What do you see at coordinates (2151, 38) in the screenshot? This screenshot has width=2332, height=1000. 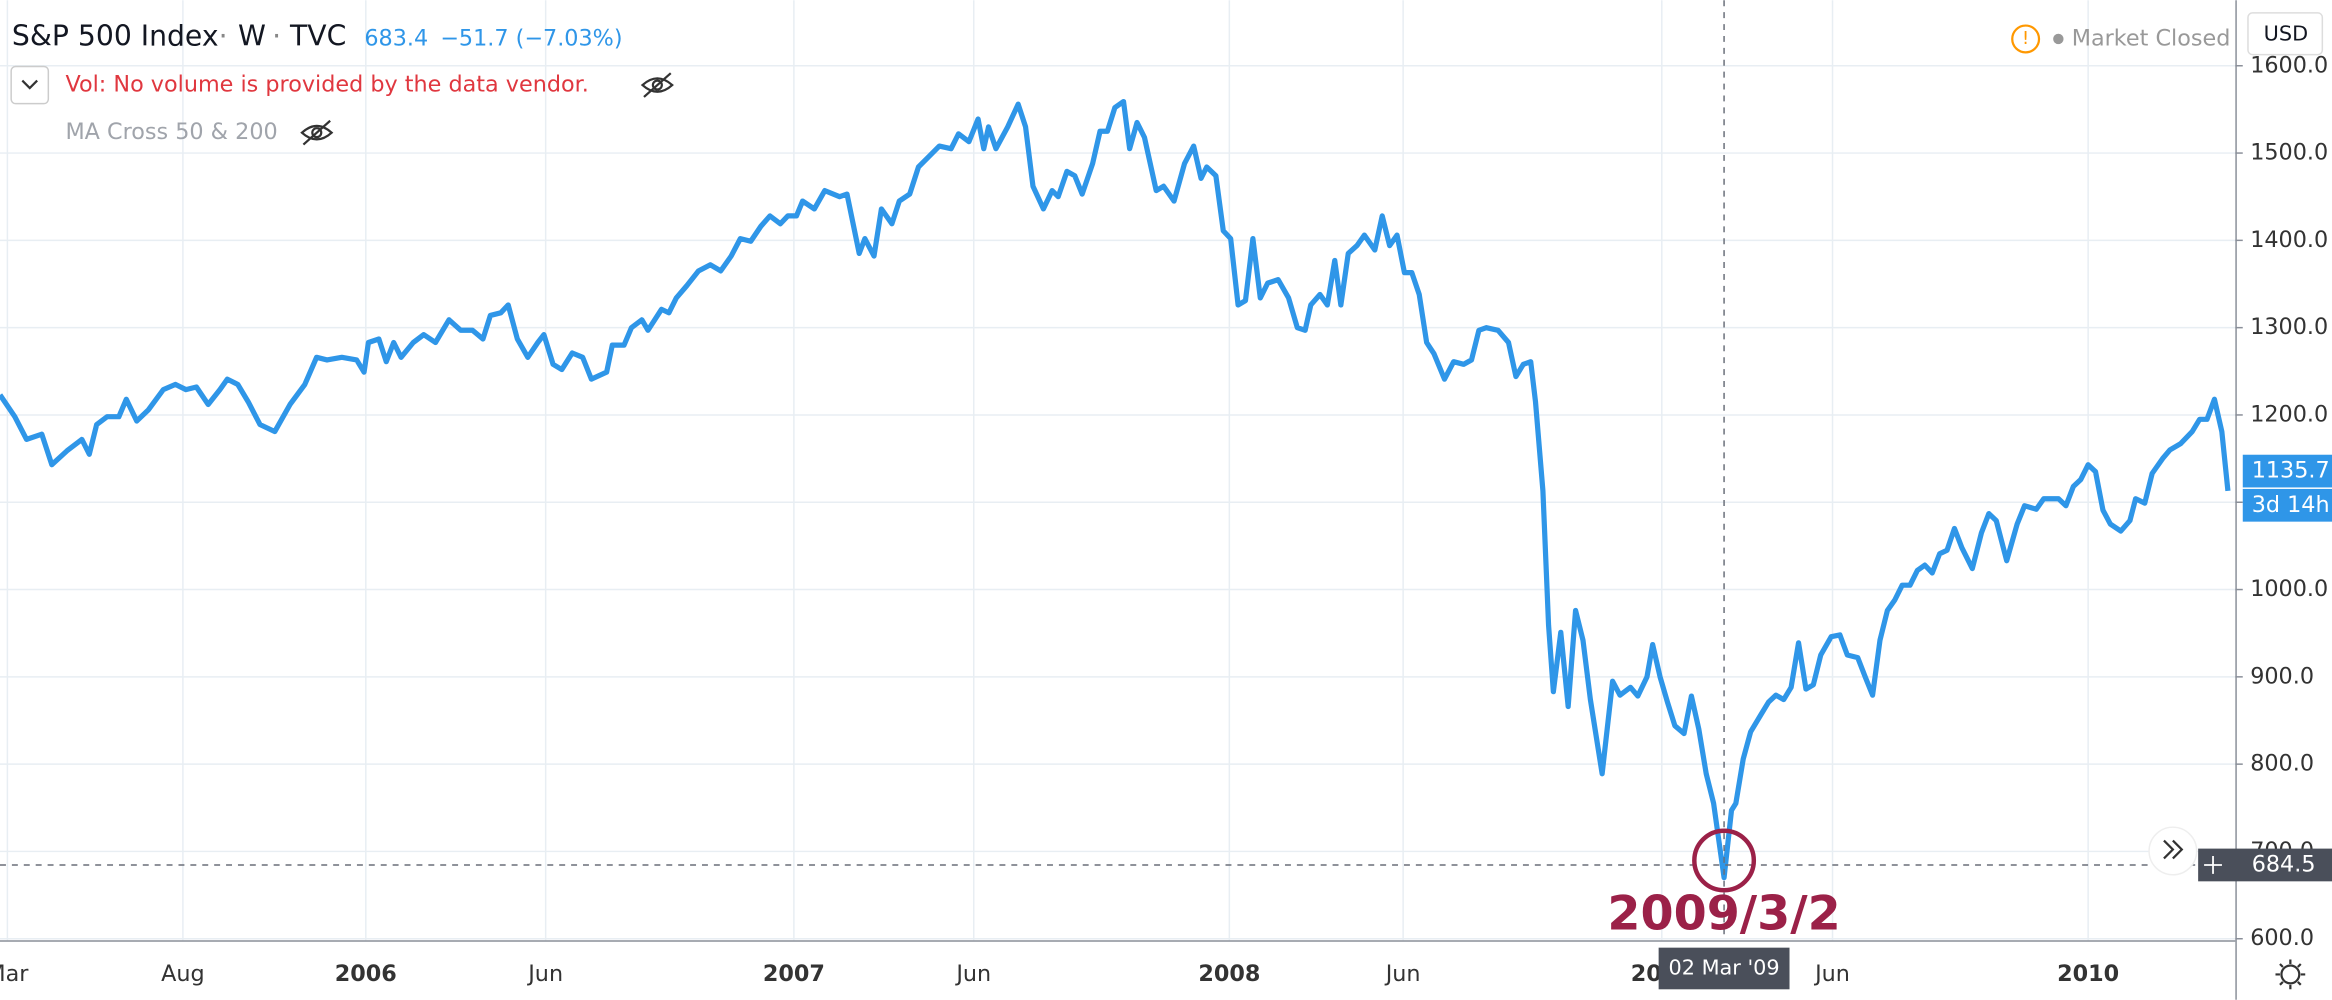 I see `market-status: Market Closed` at bounding box center [2151, 38].